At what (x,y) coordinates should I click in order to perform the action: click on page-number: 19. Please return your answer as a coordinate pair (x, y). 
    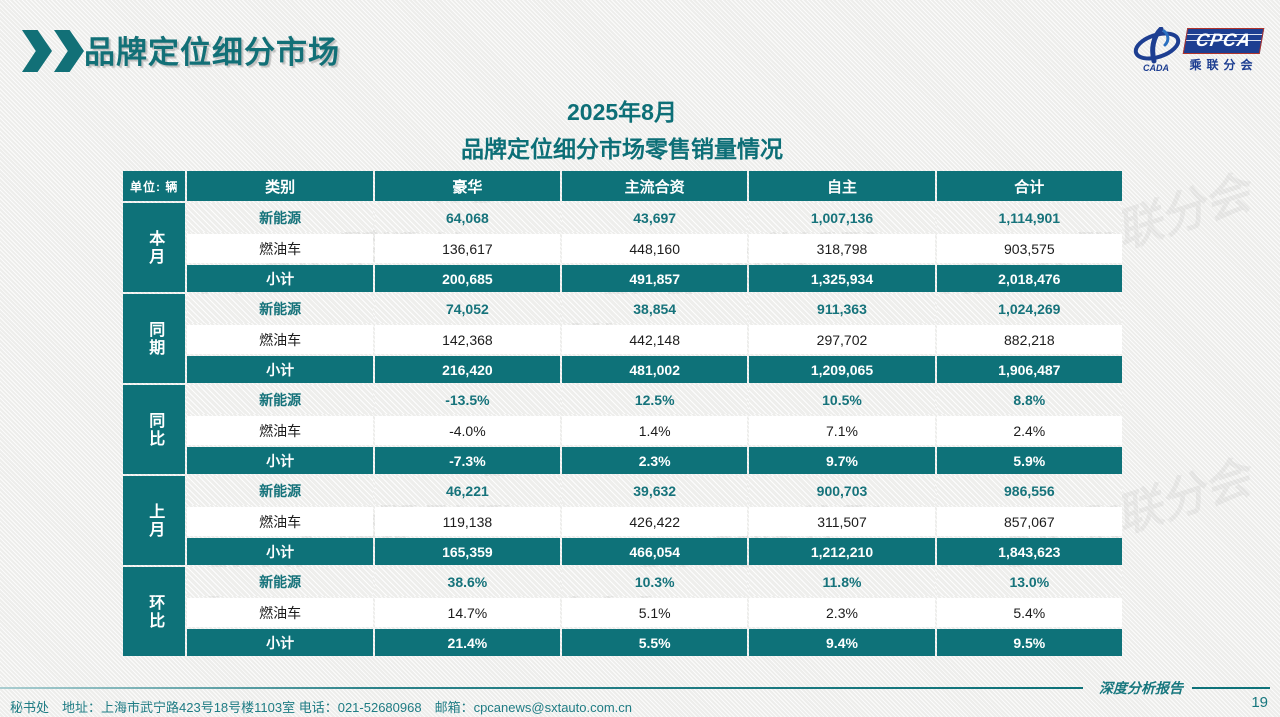
    Looking at the image, I should click on (1259, 702).